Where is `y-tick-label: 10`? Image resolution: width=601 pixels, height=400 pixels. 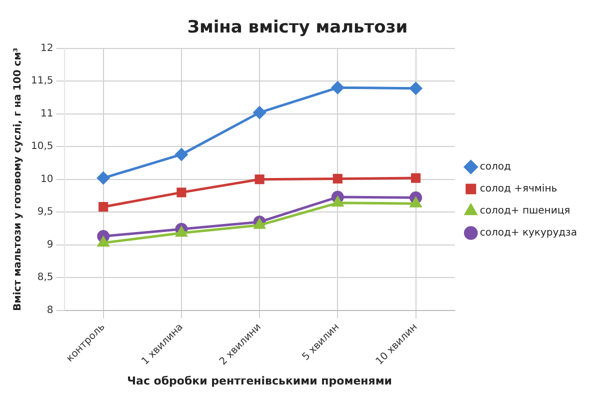 y-tick-label: 10 is located at coordinates (47, 179).